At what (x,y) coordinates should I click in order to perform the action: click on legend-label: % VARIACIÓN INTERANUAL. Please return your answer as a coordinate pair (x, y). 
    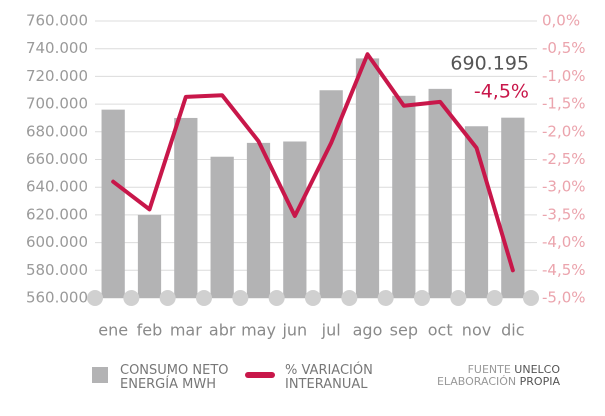
    Looking at the image, I should click on (329, 377).